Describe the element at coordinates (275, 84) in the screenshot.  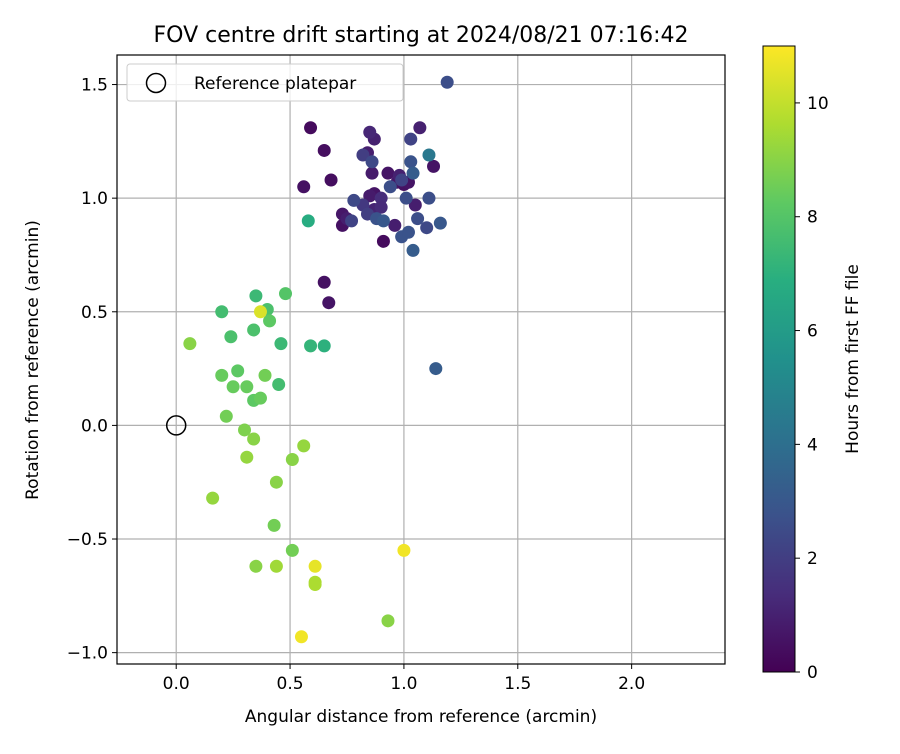
I see `legend-label-reference: Reference platepar` at that location.